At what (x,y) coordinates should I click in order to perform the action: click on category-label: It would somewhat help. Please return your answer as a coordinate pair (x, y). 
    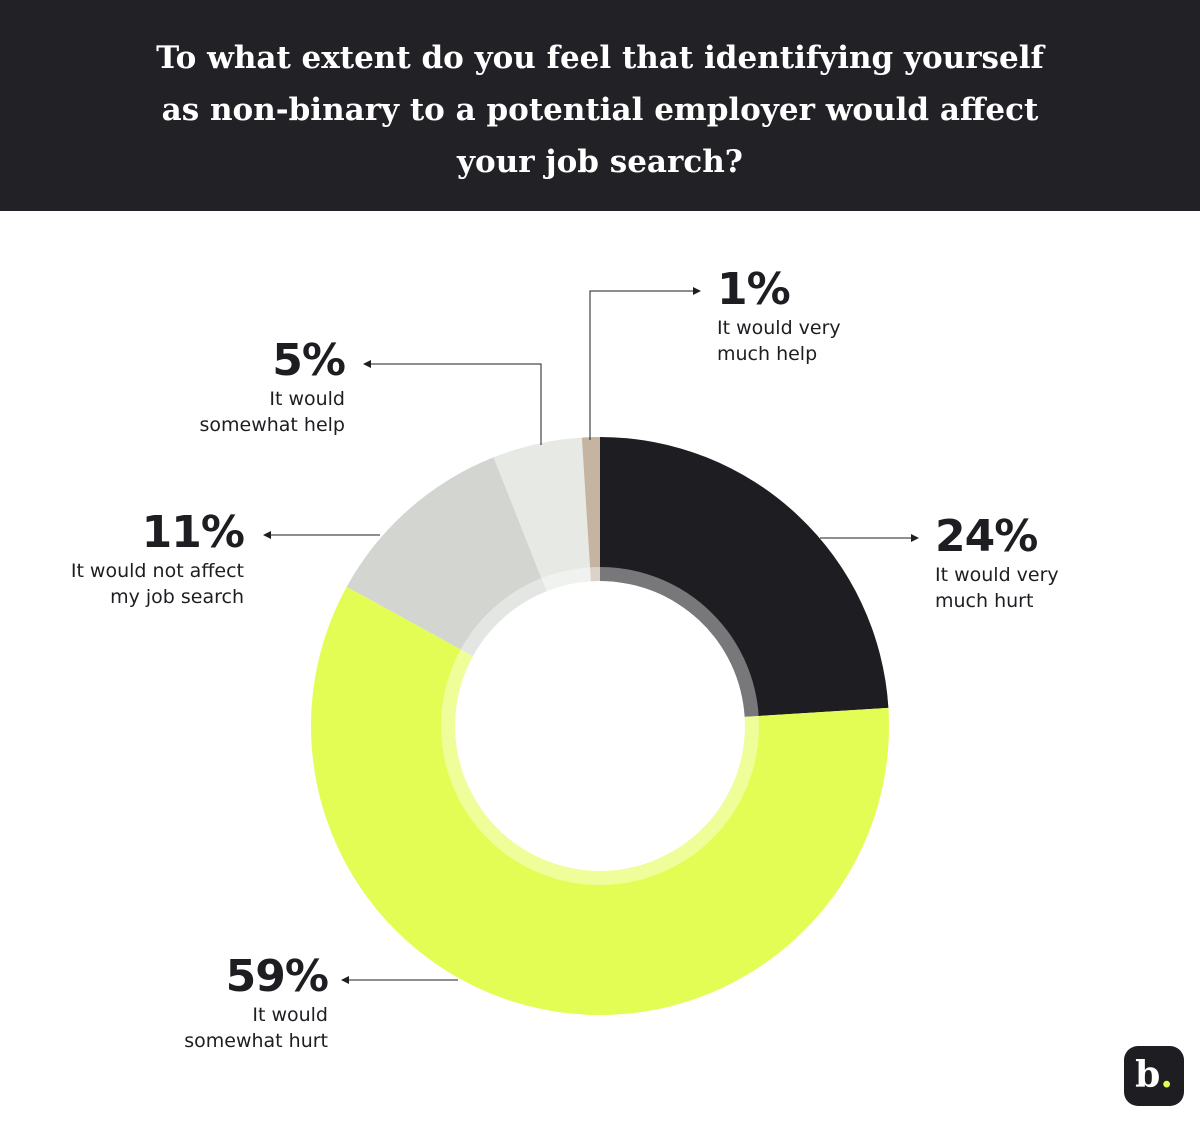
    Looking at the image, I should click on (272, 412).